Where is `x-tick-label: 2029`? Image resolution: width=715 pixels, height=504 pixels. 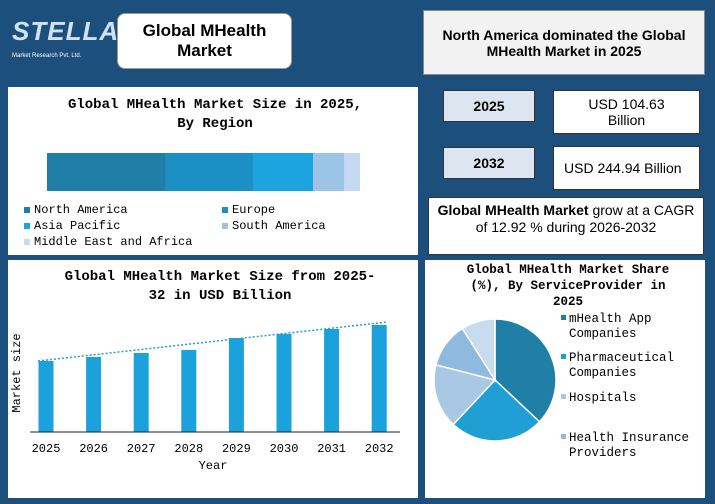
x-tick-label: 2029 is located at coordinates (236, 449).